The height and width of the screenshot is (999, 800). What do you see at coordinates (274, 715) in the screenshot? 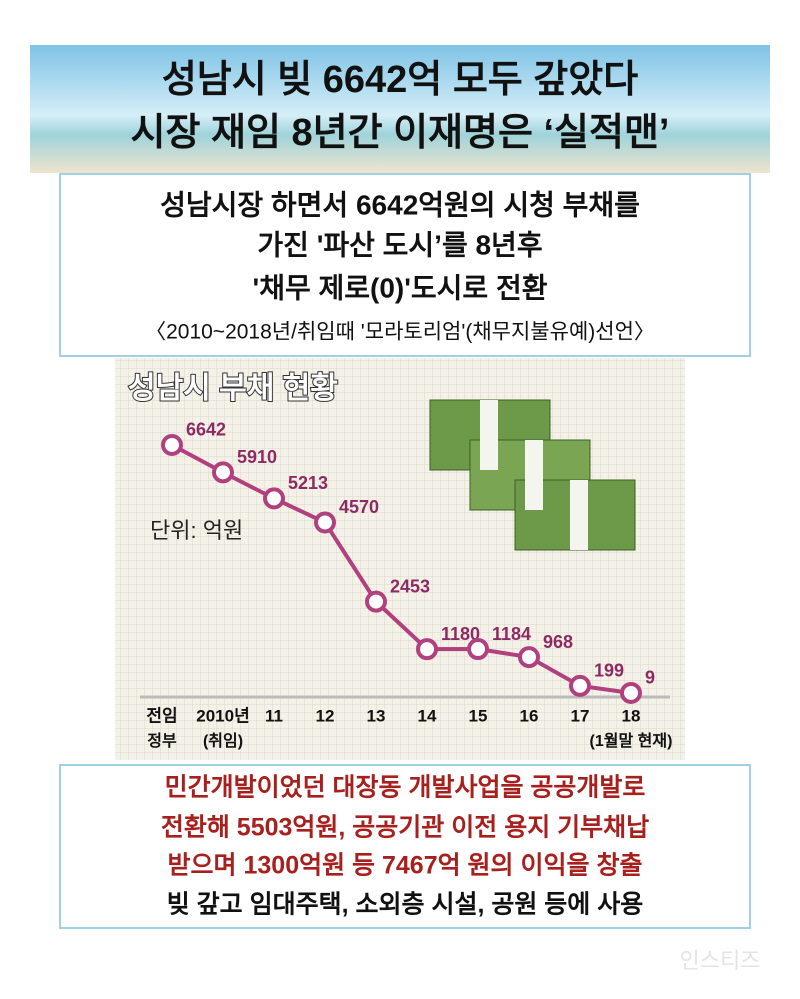
I see `x-tick-label: 11` at bounding box center [274, 715].